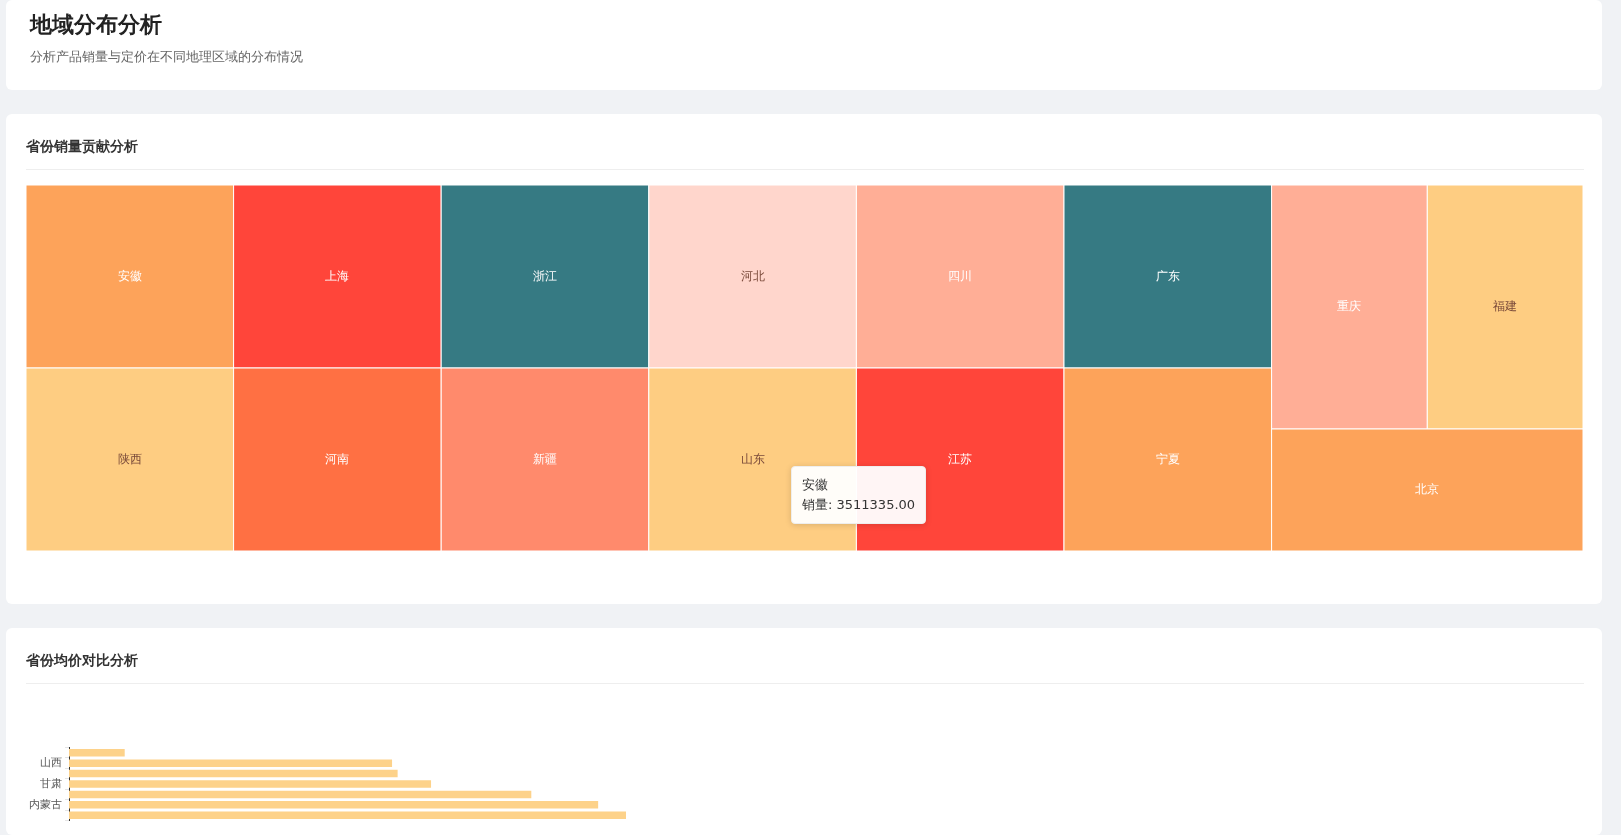 This screenshot has width=1621, height=835. Describe the element at coordinates (1505, 306) in the screenshot. I see `category-label: 福建` at that location.